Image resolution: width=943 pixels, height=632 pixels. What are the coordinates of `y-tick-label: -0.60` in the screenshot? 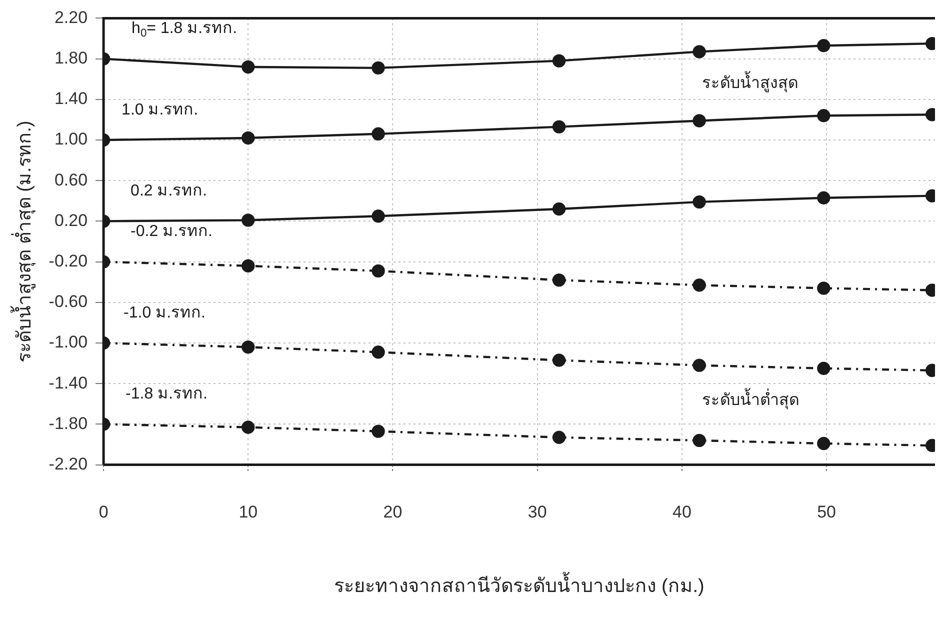 It's located at (68, 302).